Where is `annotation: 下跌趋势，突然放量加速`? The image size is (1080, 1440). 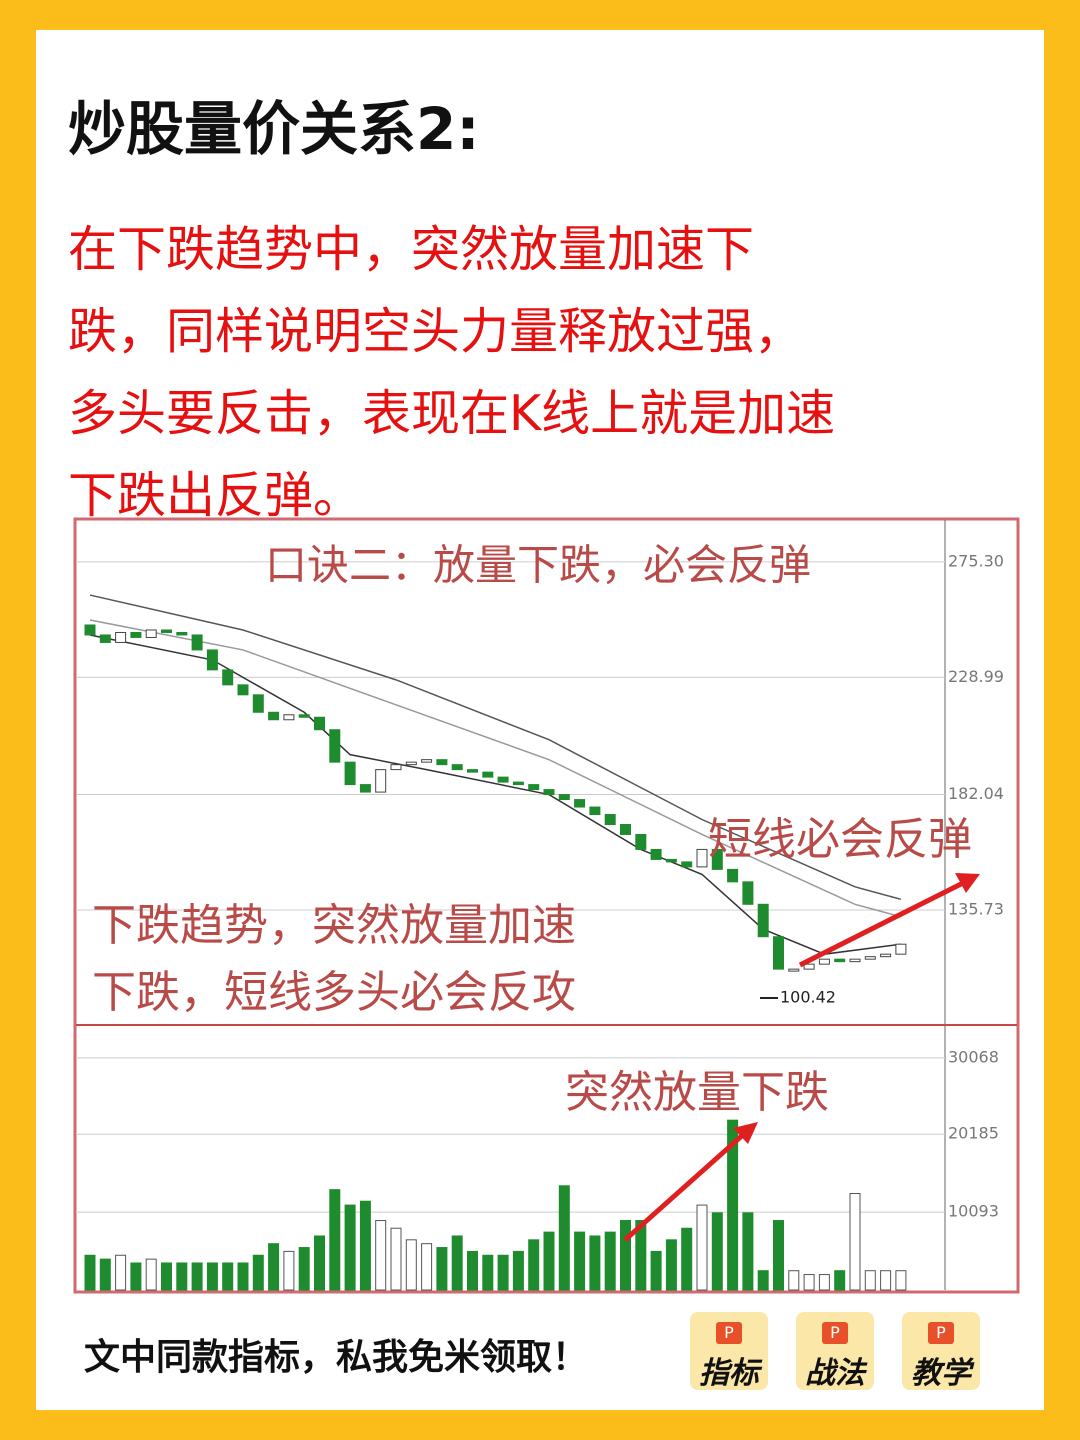 annotation: 下跌趋势，突然放量加速 is located at coordinates (334, 925).